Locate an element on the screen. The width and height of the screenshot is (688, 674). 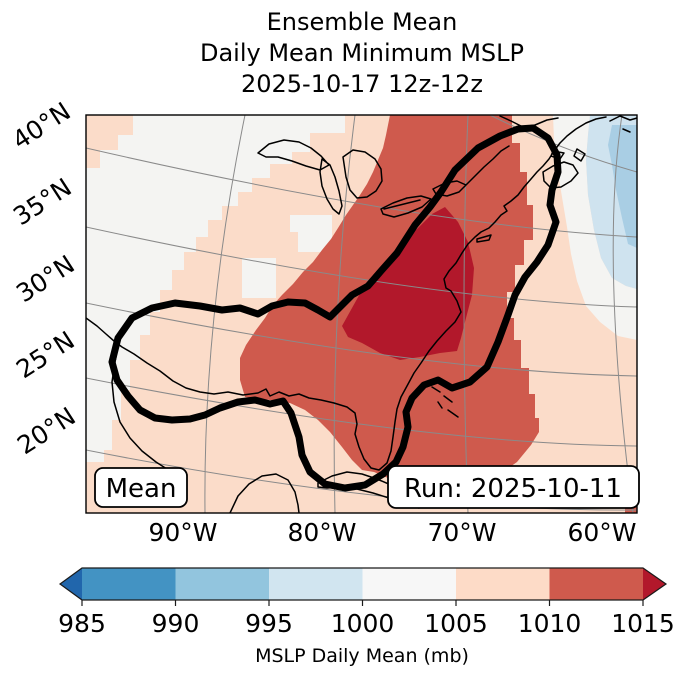
lat-tick-label: 30°N is located at coordinates (45, 279).